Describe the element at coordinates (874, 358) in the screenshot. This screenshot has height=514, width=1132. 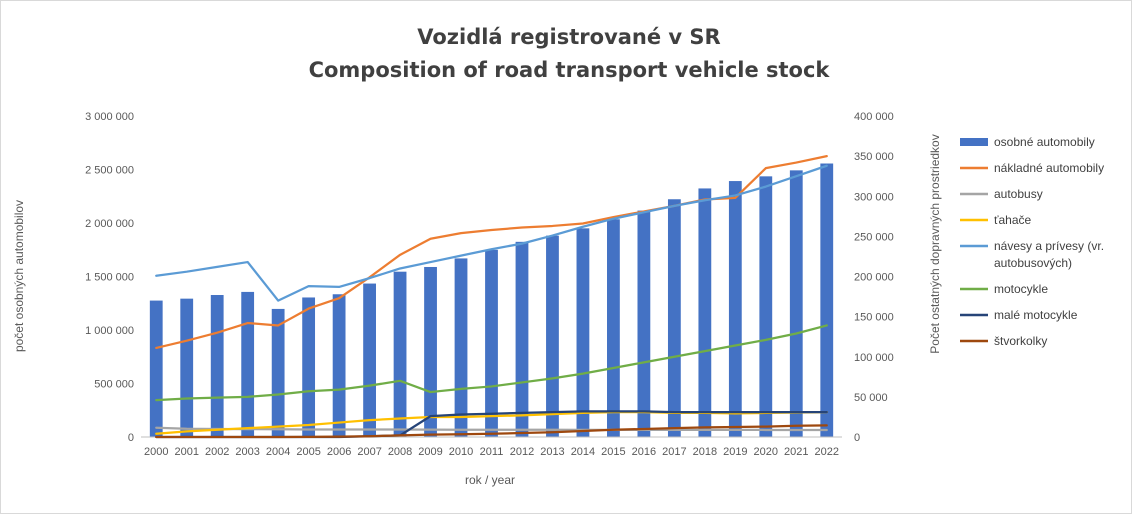
I see `right-tick-label: 100 000` at that location.